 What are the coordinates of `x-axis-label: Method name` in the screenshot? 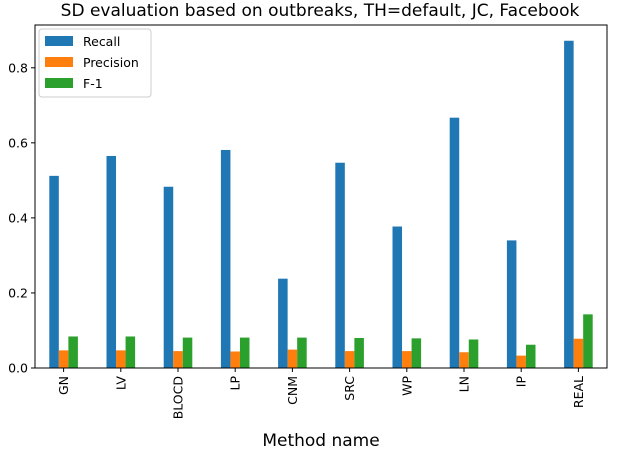 It's located at (320, 440).